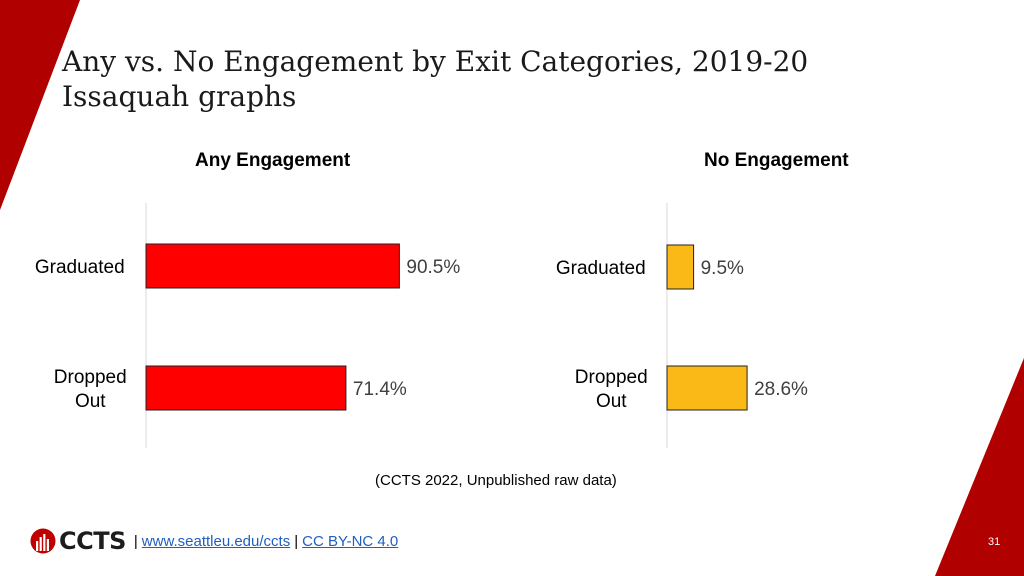 This screenshot has height=576, width=1024. Describe the element at coordinates (92, 541) in the screenshot. I see `logo-text: CCTS` at that location.